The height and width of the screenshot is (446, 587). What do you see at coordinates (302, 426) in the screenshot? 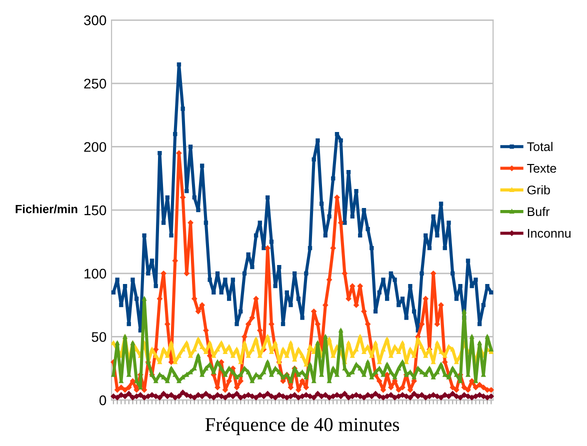
I see `x-axis-title: Fréquence de 40 minutes` at bounding box center [302, 426].